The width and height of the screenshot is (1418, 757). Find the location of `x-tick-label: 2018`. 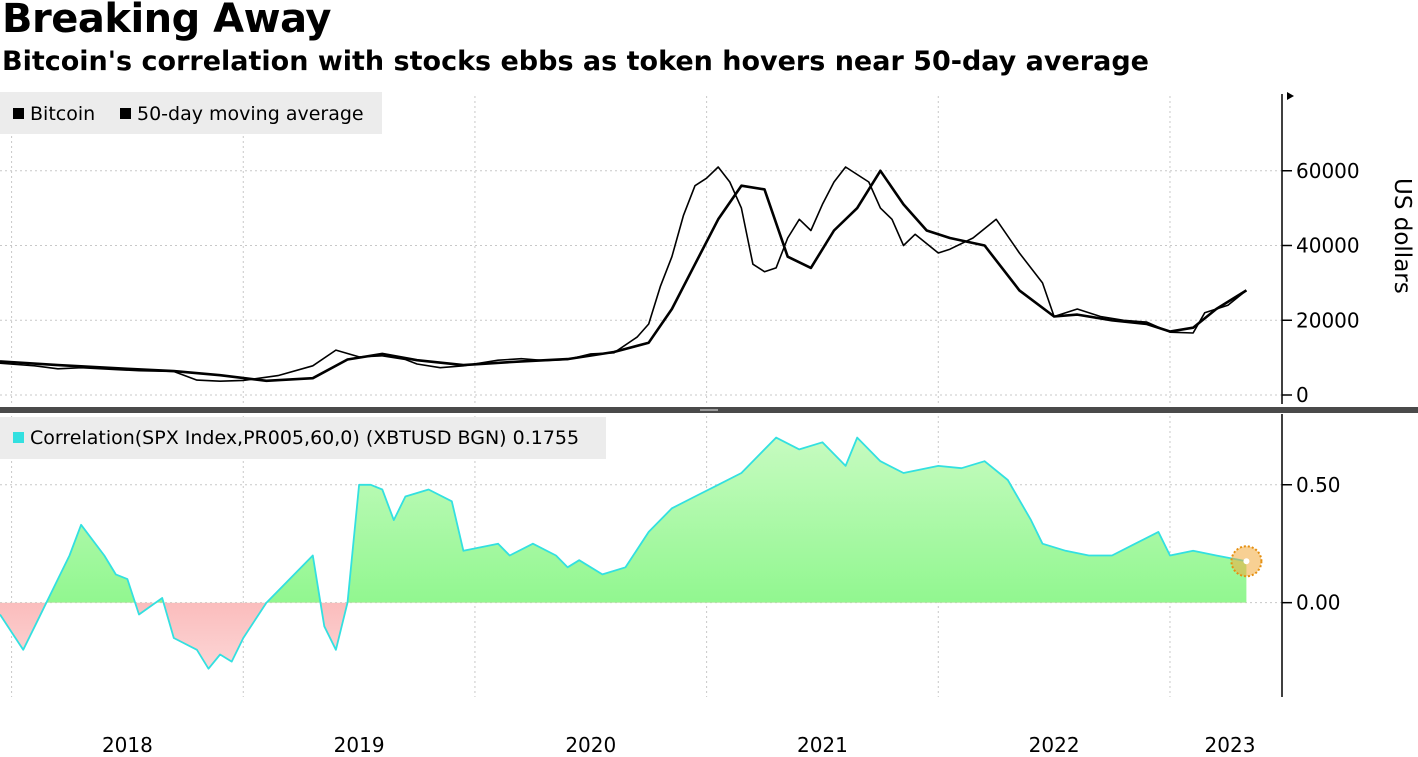

x-tick-label: 2018 is located at coordinates (127, 745).